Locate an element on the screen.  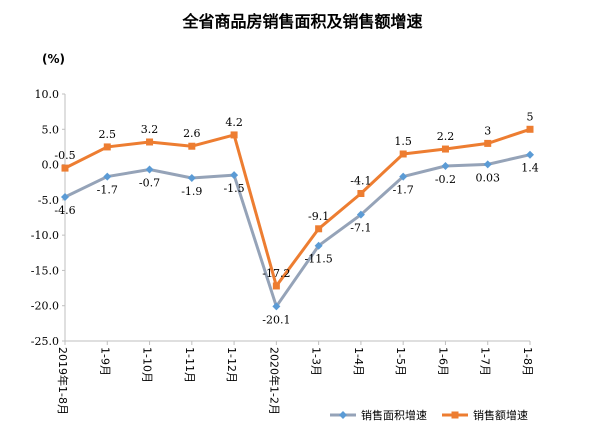
data-label: 2.5 is located at coordinates (108, 134).